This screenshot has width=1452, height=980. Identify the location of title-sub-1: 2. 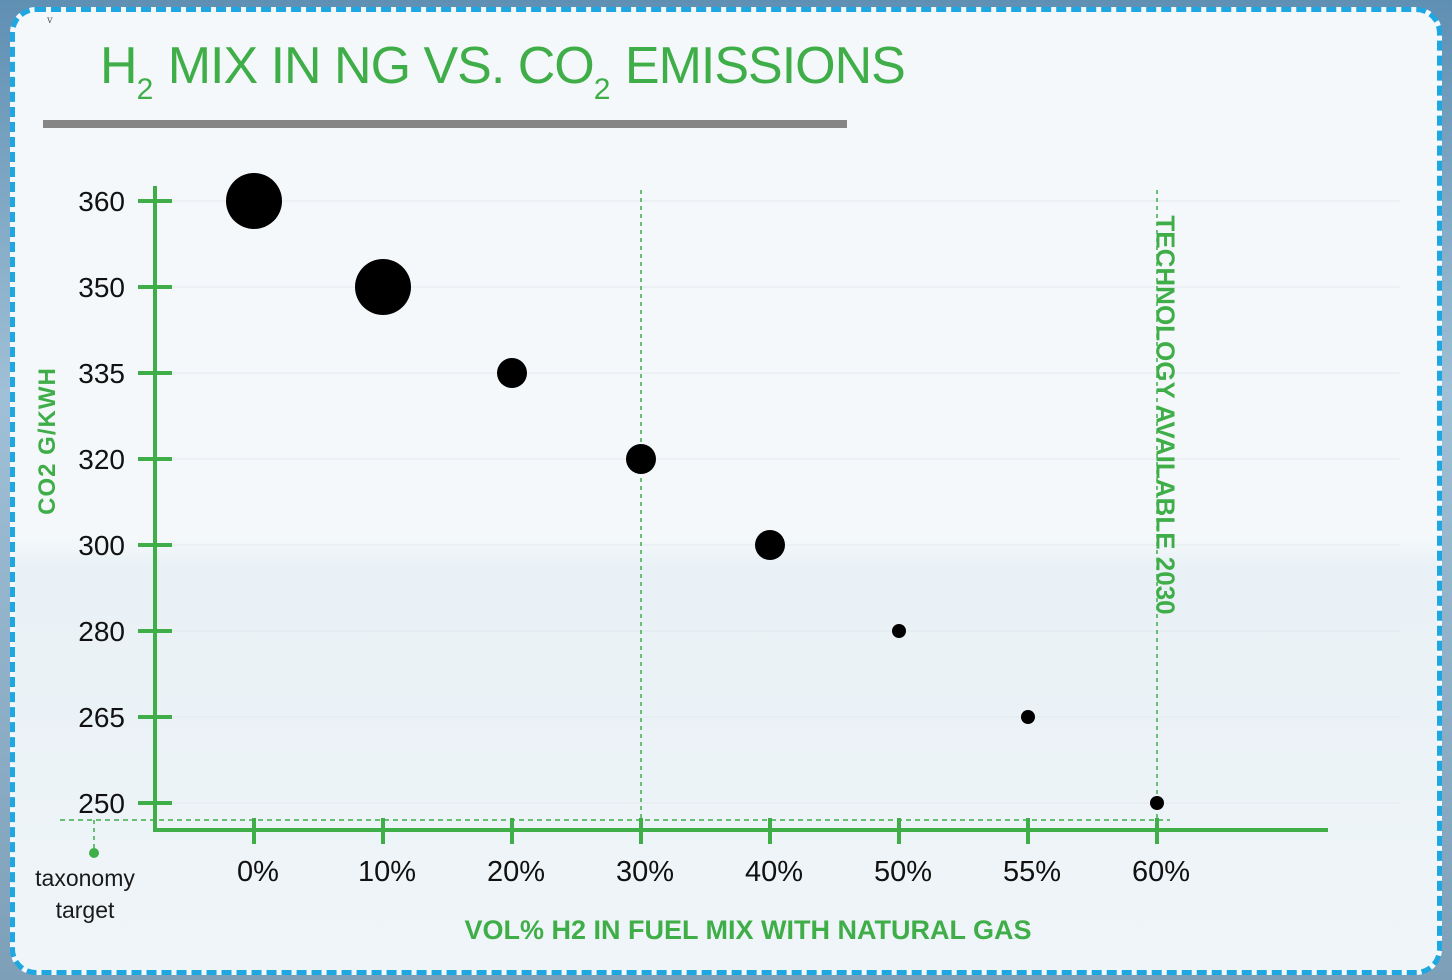
(145, 89).